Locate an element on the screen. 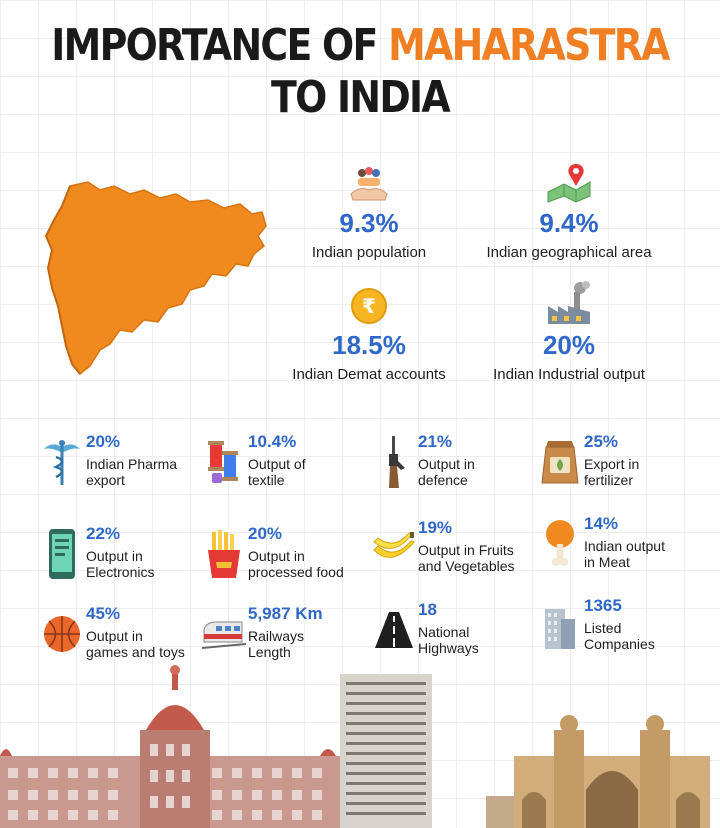 Image resolution: width=720 pixels, height=828 pixels. games-toys-label: Output in games and toys is located at coordinates (135, 644).